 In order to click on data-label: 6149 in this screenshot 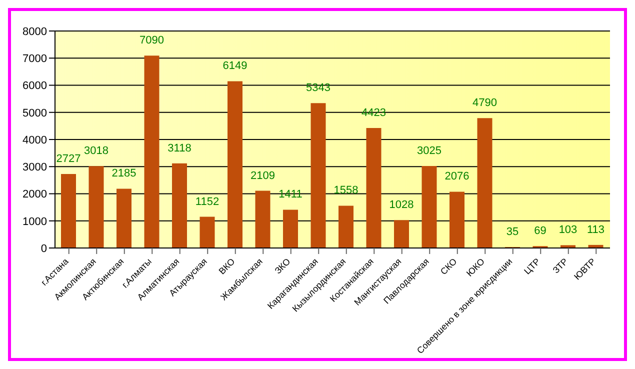, I will do `click(235, 66)`.